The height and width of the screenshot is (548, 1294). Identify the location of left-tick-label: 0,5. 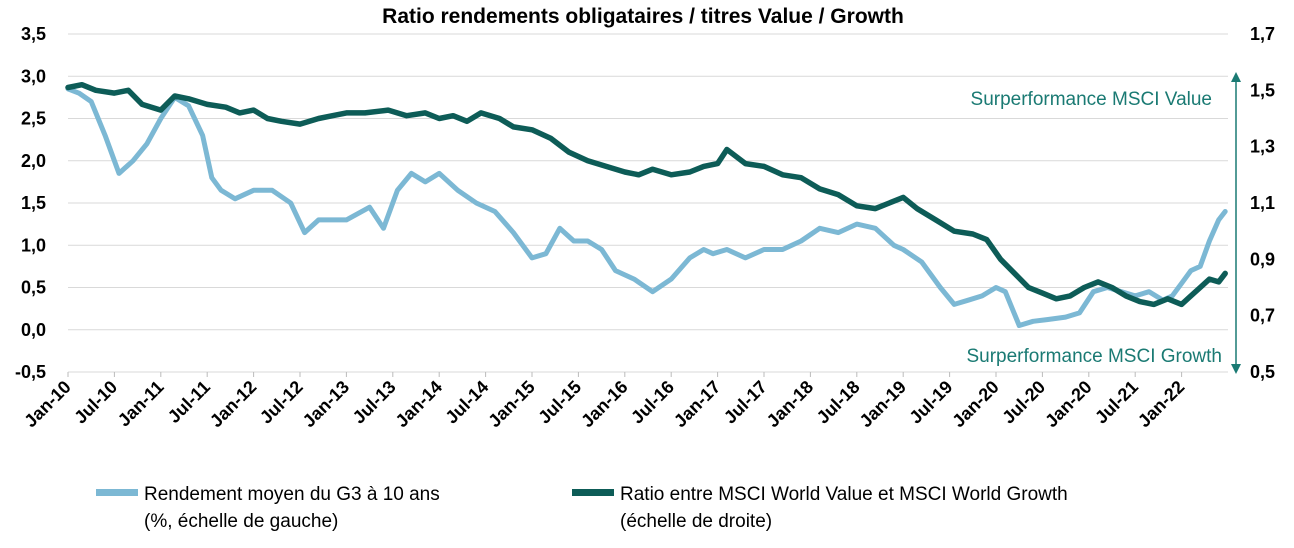
(33, 288).